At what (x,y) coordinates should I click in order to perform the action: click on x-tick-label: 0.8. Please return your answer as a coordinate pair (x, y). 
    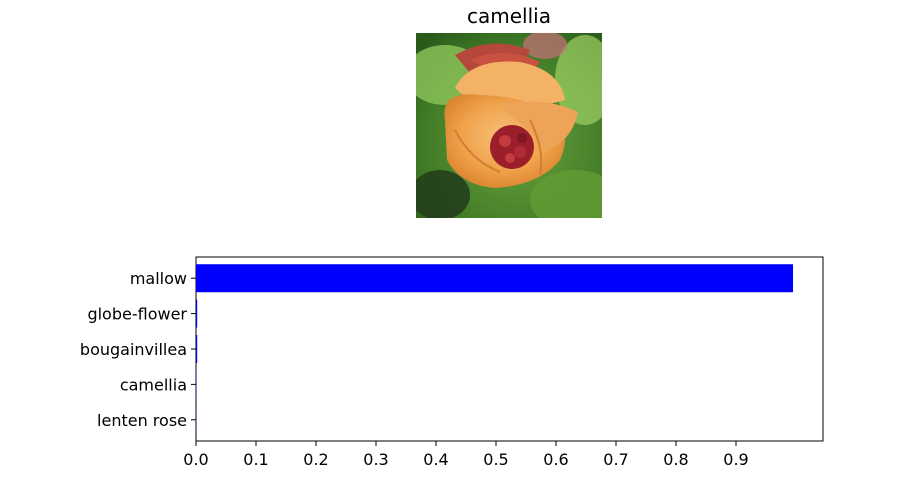
    Looking at the image, I should click on (675, 459).